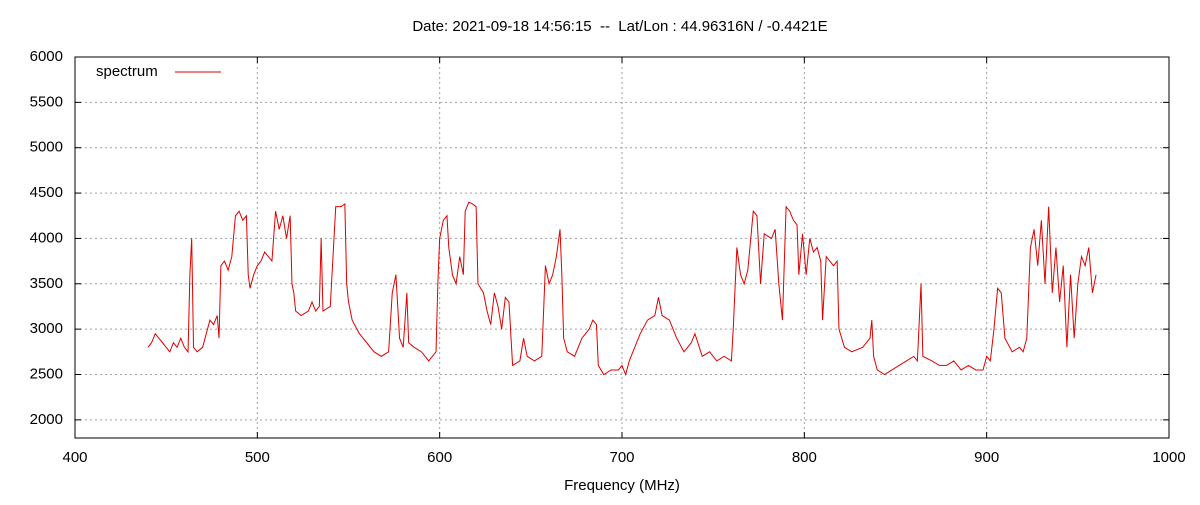 The height and width of the screenshot is (505, 1200). What do you see at coordinates (46, 101) in the screenshot?
I see `y-tick-label: 5500` at bounding box center [46, 101].